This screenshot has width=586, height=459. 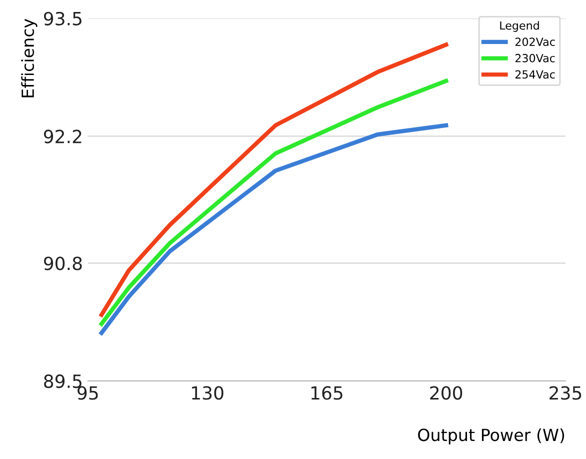 What do you see at coordinates (446, 393) in the screenshot?
I see `x-tick-label: 200` at bounding box center [446, 393].